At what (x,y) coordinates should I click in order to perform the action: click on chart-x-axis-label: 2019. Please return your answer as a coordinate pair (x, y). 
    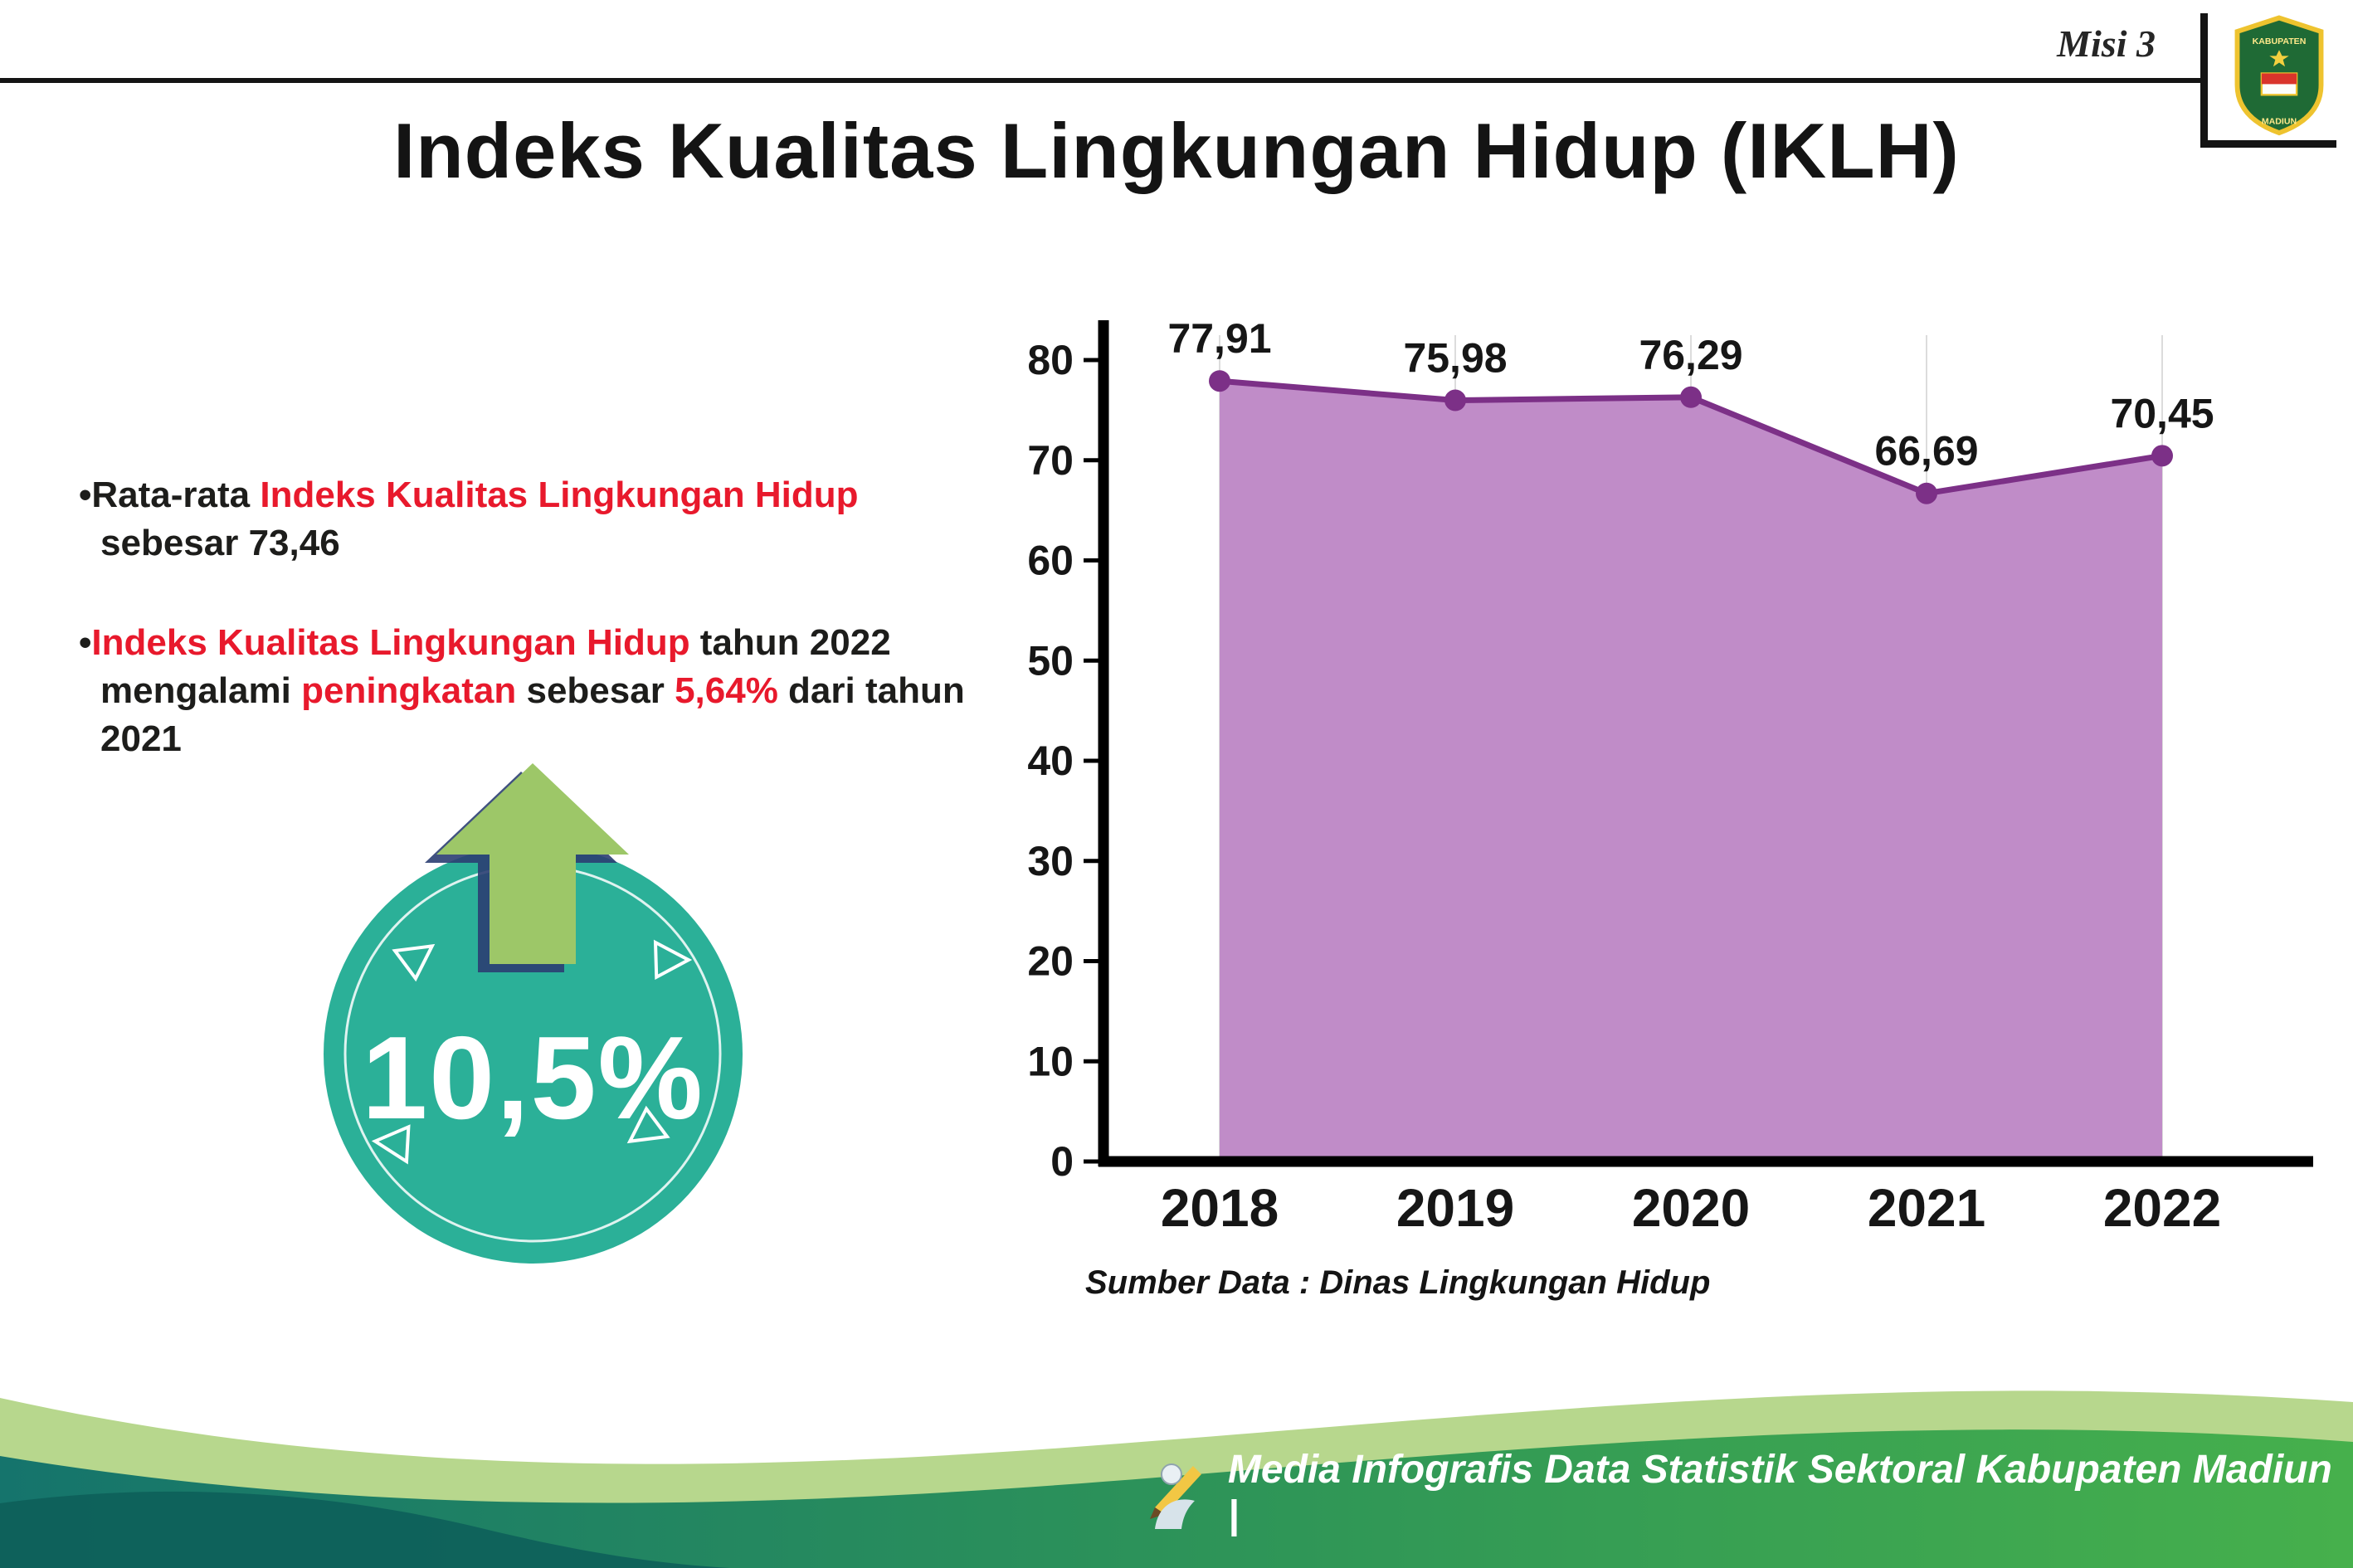
    Looking at the image, I should click on (1455, 1208).